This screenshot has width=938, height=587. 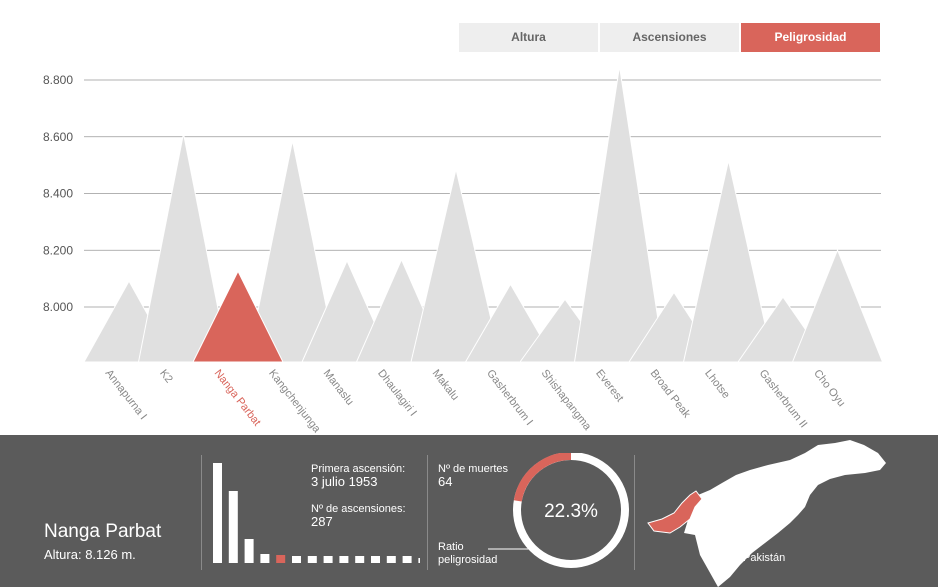 What do you see at coordinates (783, 513) in the screenshot?
I see `map-land` at bounding box center [783, 513].